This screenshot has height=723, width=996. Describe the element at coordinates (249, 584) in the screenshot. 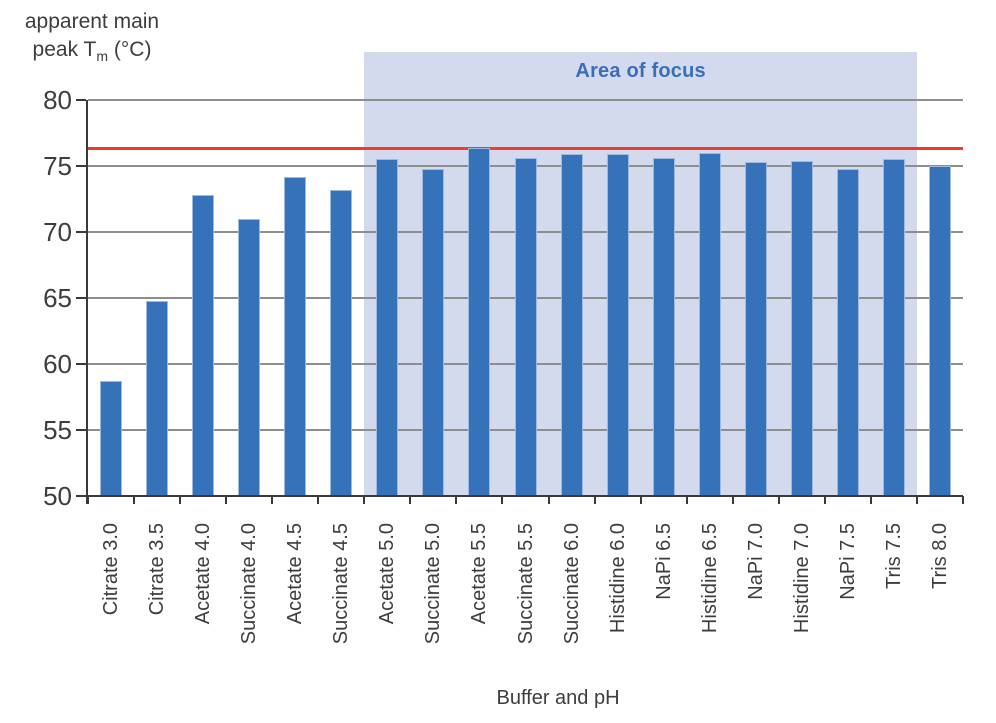

I see `x-category-label-succinate-4-0: Succinate 4.0` at that location.